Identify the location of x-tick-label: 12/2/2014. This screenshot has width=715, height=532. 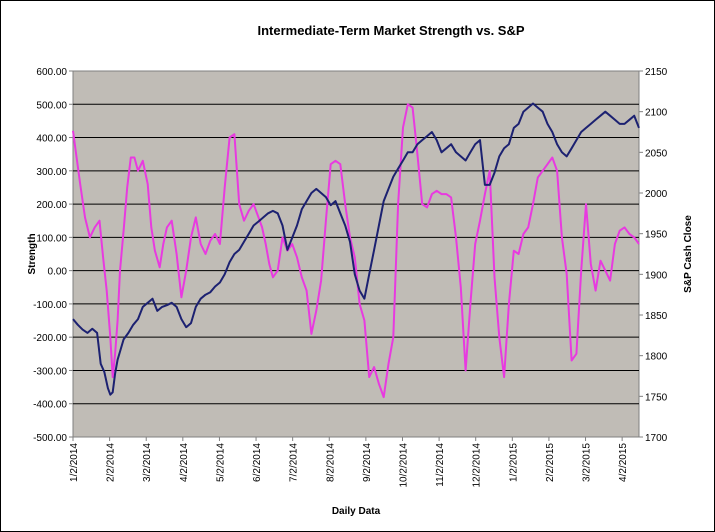
(477, 465).